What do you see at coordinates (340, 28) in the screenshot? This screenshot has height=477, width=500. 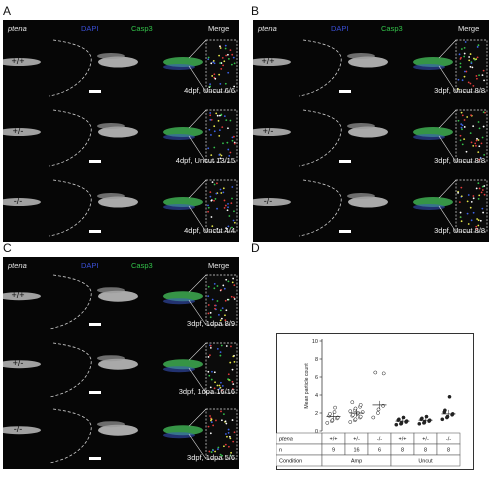 I see `panel-b-dapi-header: DAPI` at bounding box center [340, 28].